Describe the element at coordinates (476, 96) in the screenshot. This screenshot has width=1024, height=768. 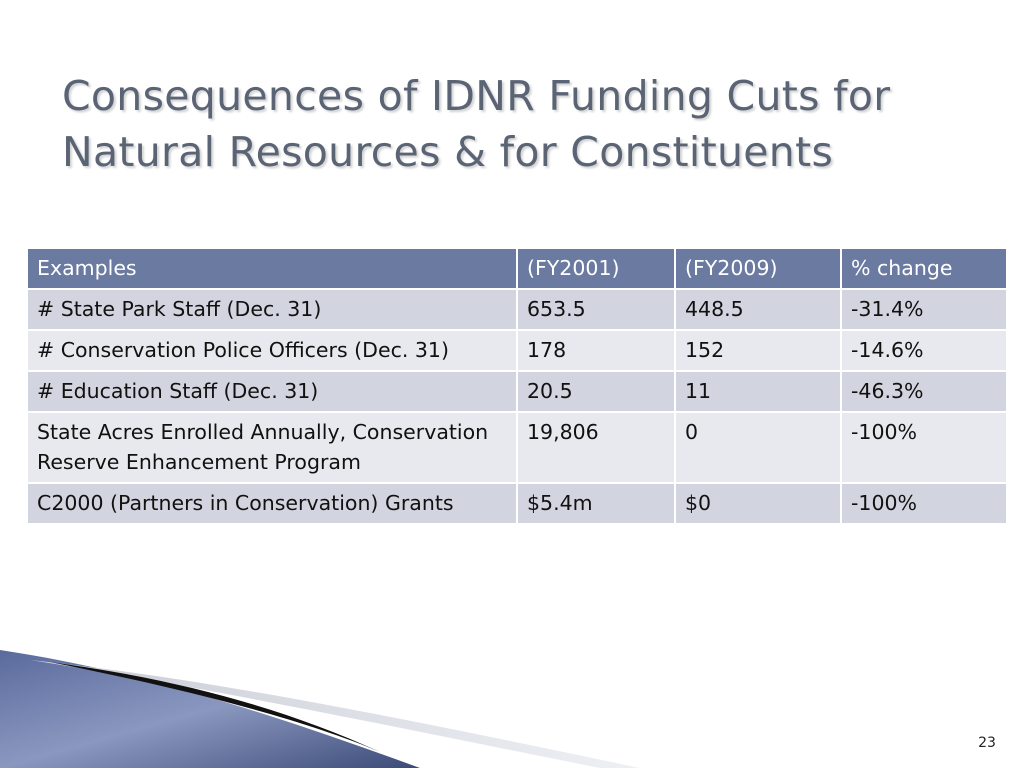
I see `slide-title-line-1: Consequences of IDNR Funding Cuts for` at that location.